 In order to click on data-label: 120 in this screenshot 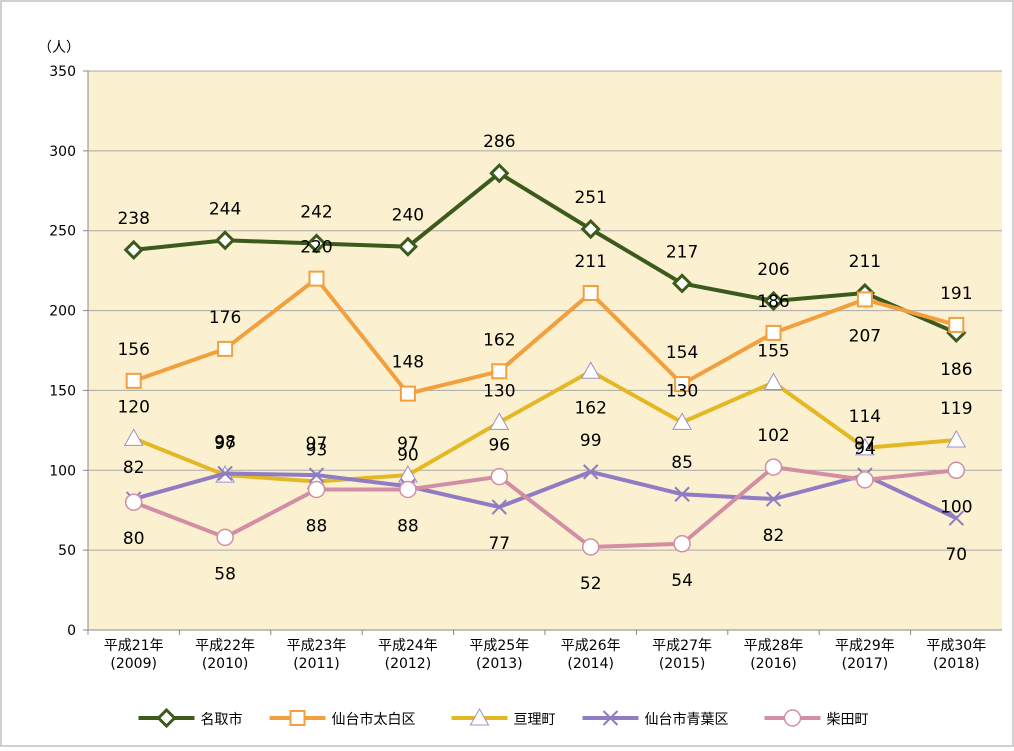, I will do `click(133, 407)`.